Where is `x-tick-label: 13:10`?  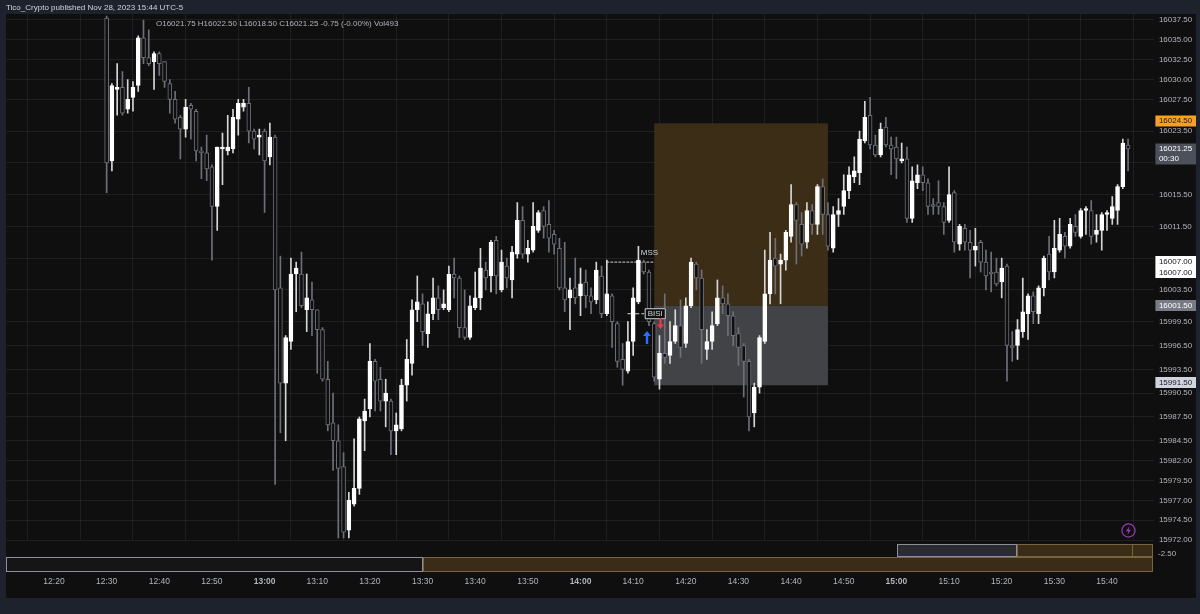
x-tick-label: 13:10 is located at coordinates (317, 581).